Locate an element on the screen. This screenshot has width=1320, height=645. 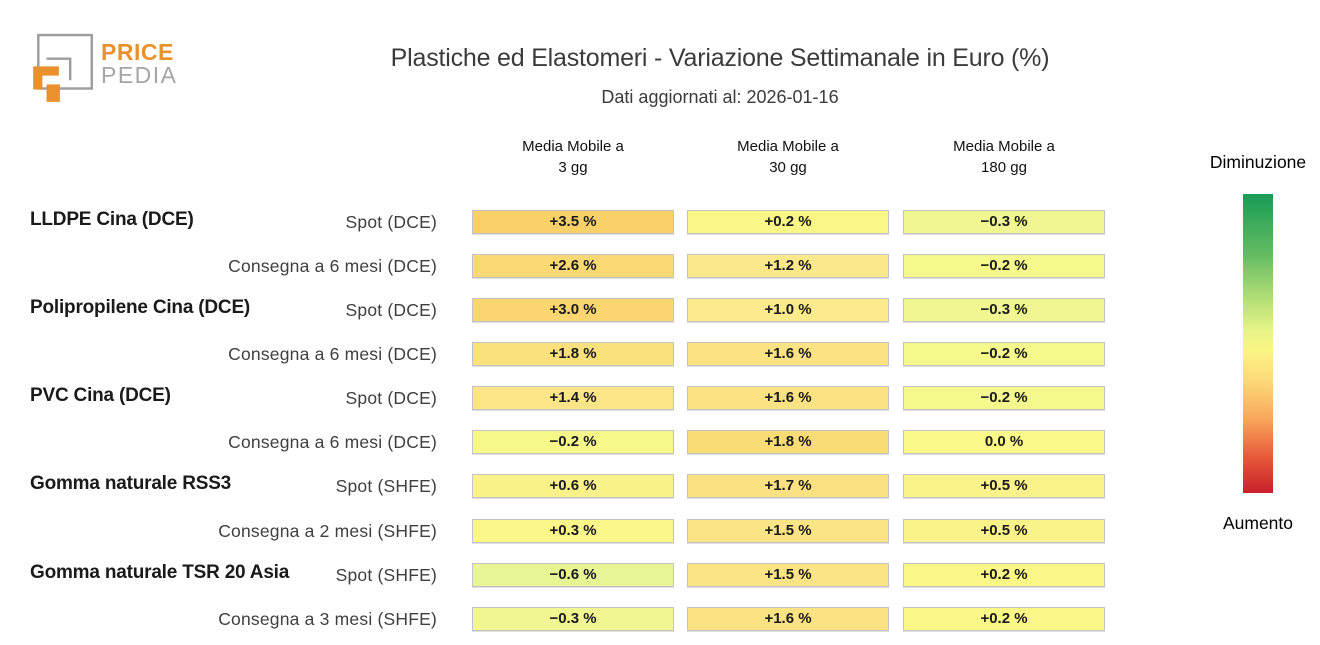
column-header: Media Mobile a 30 gg is located at coordinates (788, 157).